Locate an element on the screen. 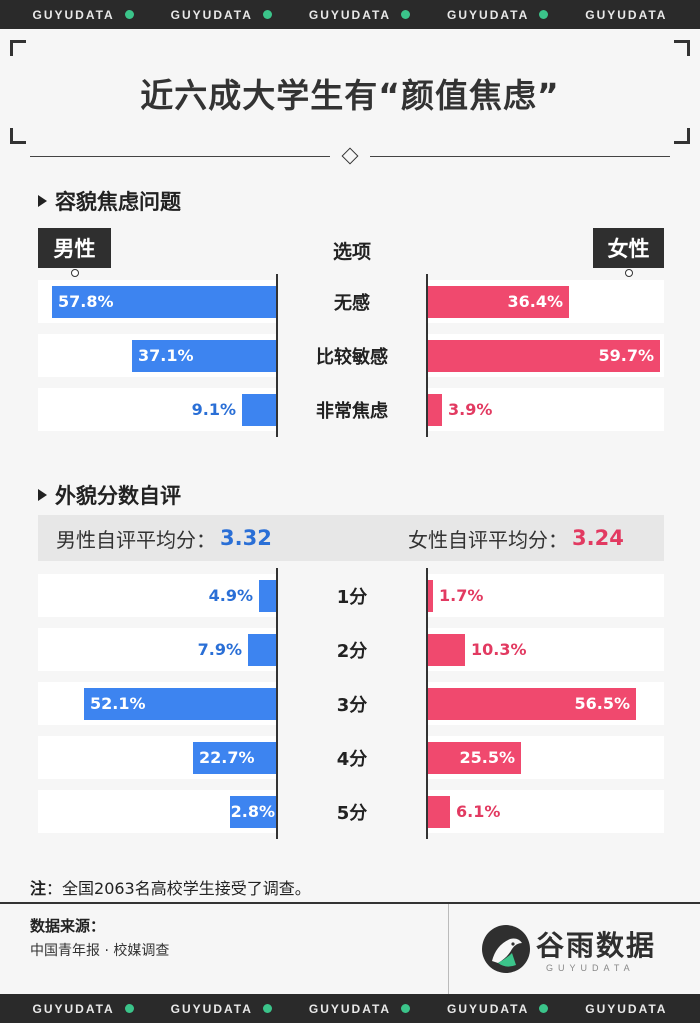 The width and height of the screenshot is (700, 1023). male-tag: 男性 is located at coordinates (74, 252).